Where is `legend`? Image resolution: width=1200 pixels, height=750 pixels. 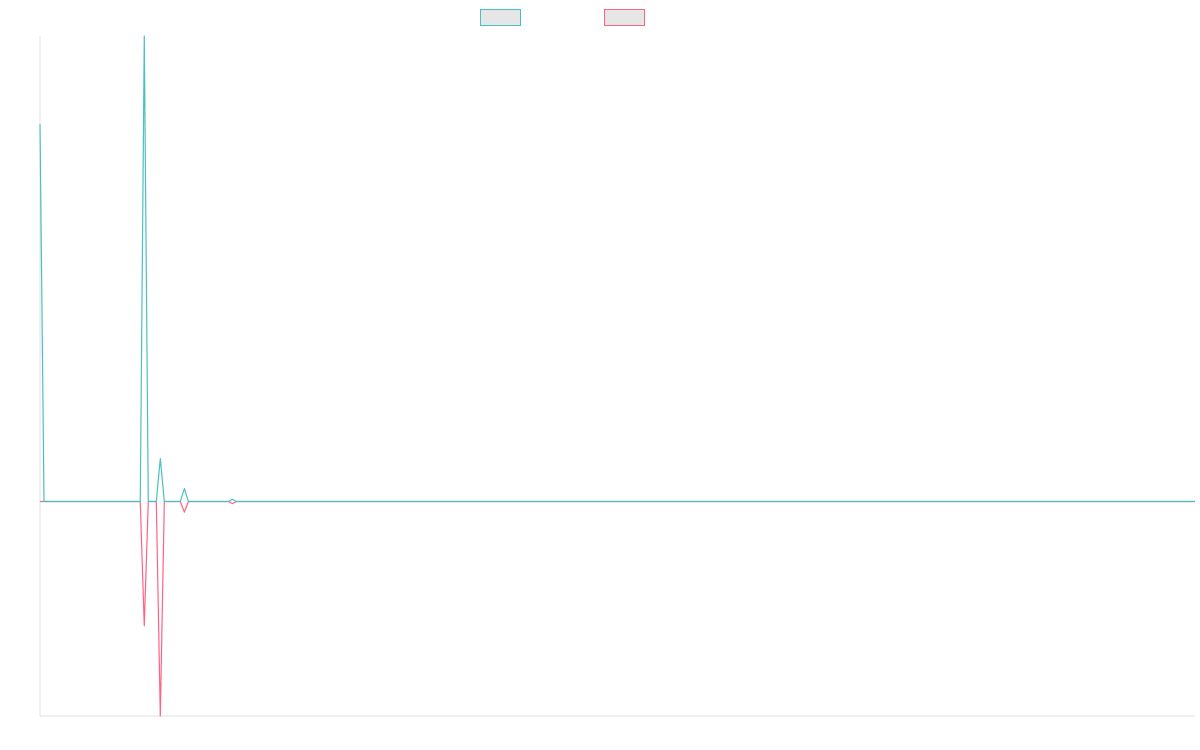
legend is located at coordinates (600, 18).